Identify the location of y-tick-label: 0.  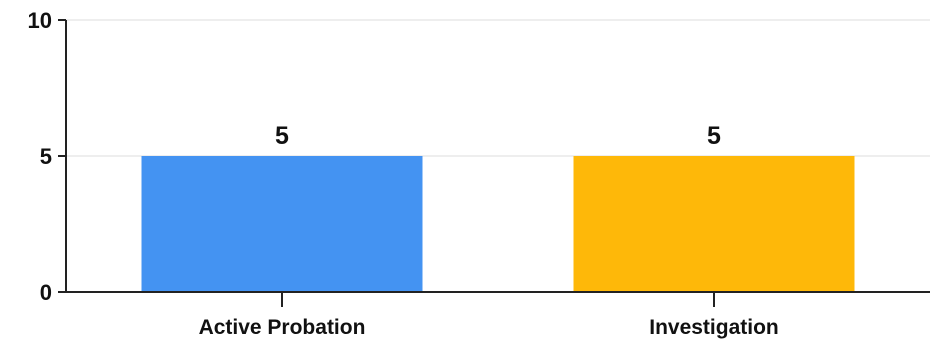
(46, 292).